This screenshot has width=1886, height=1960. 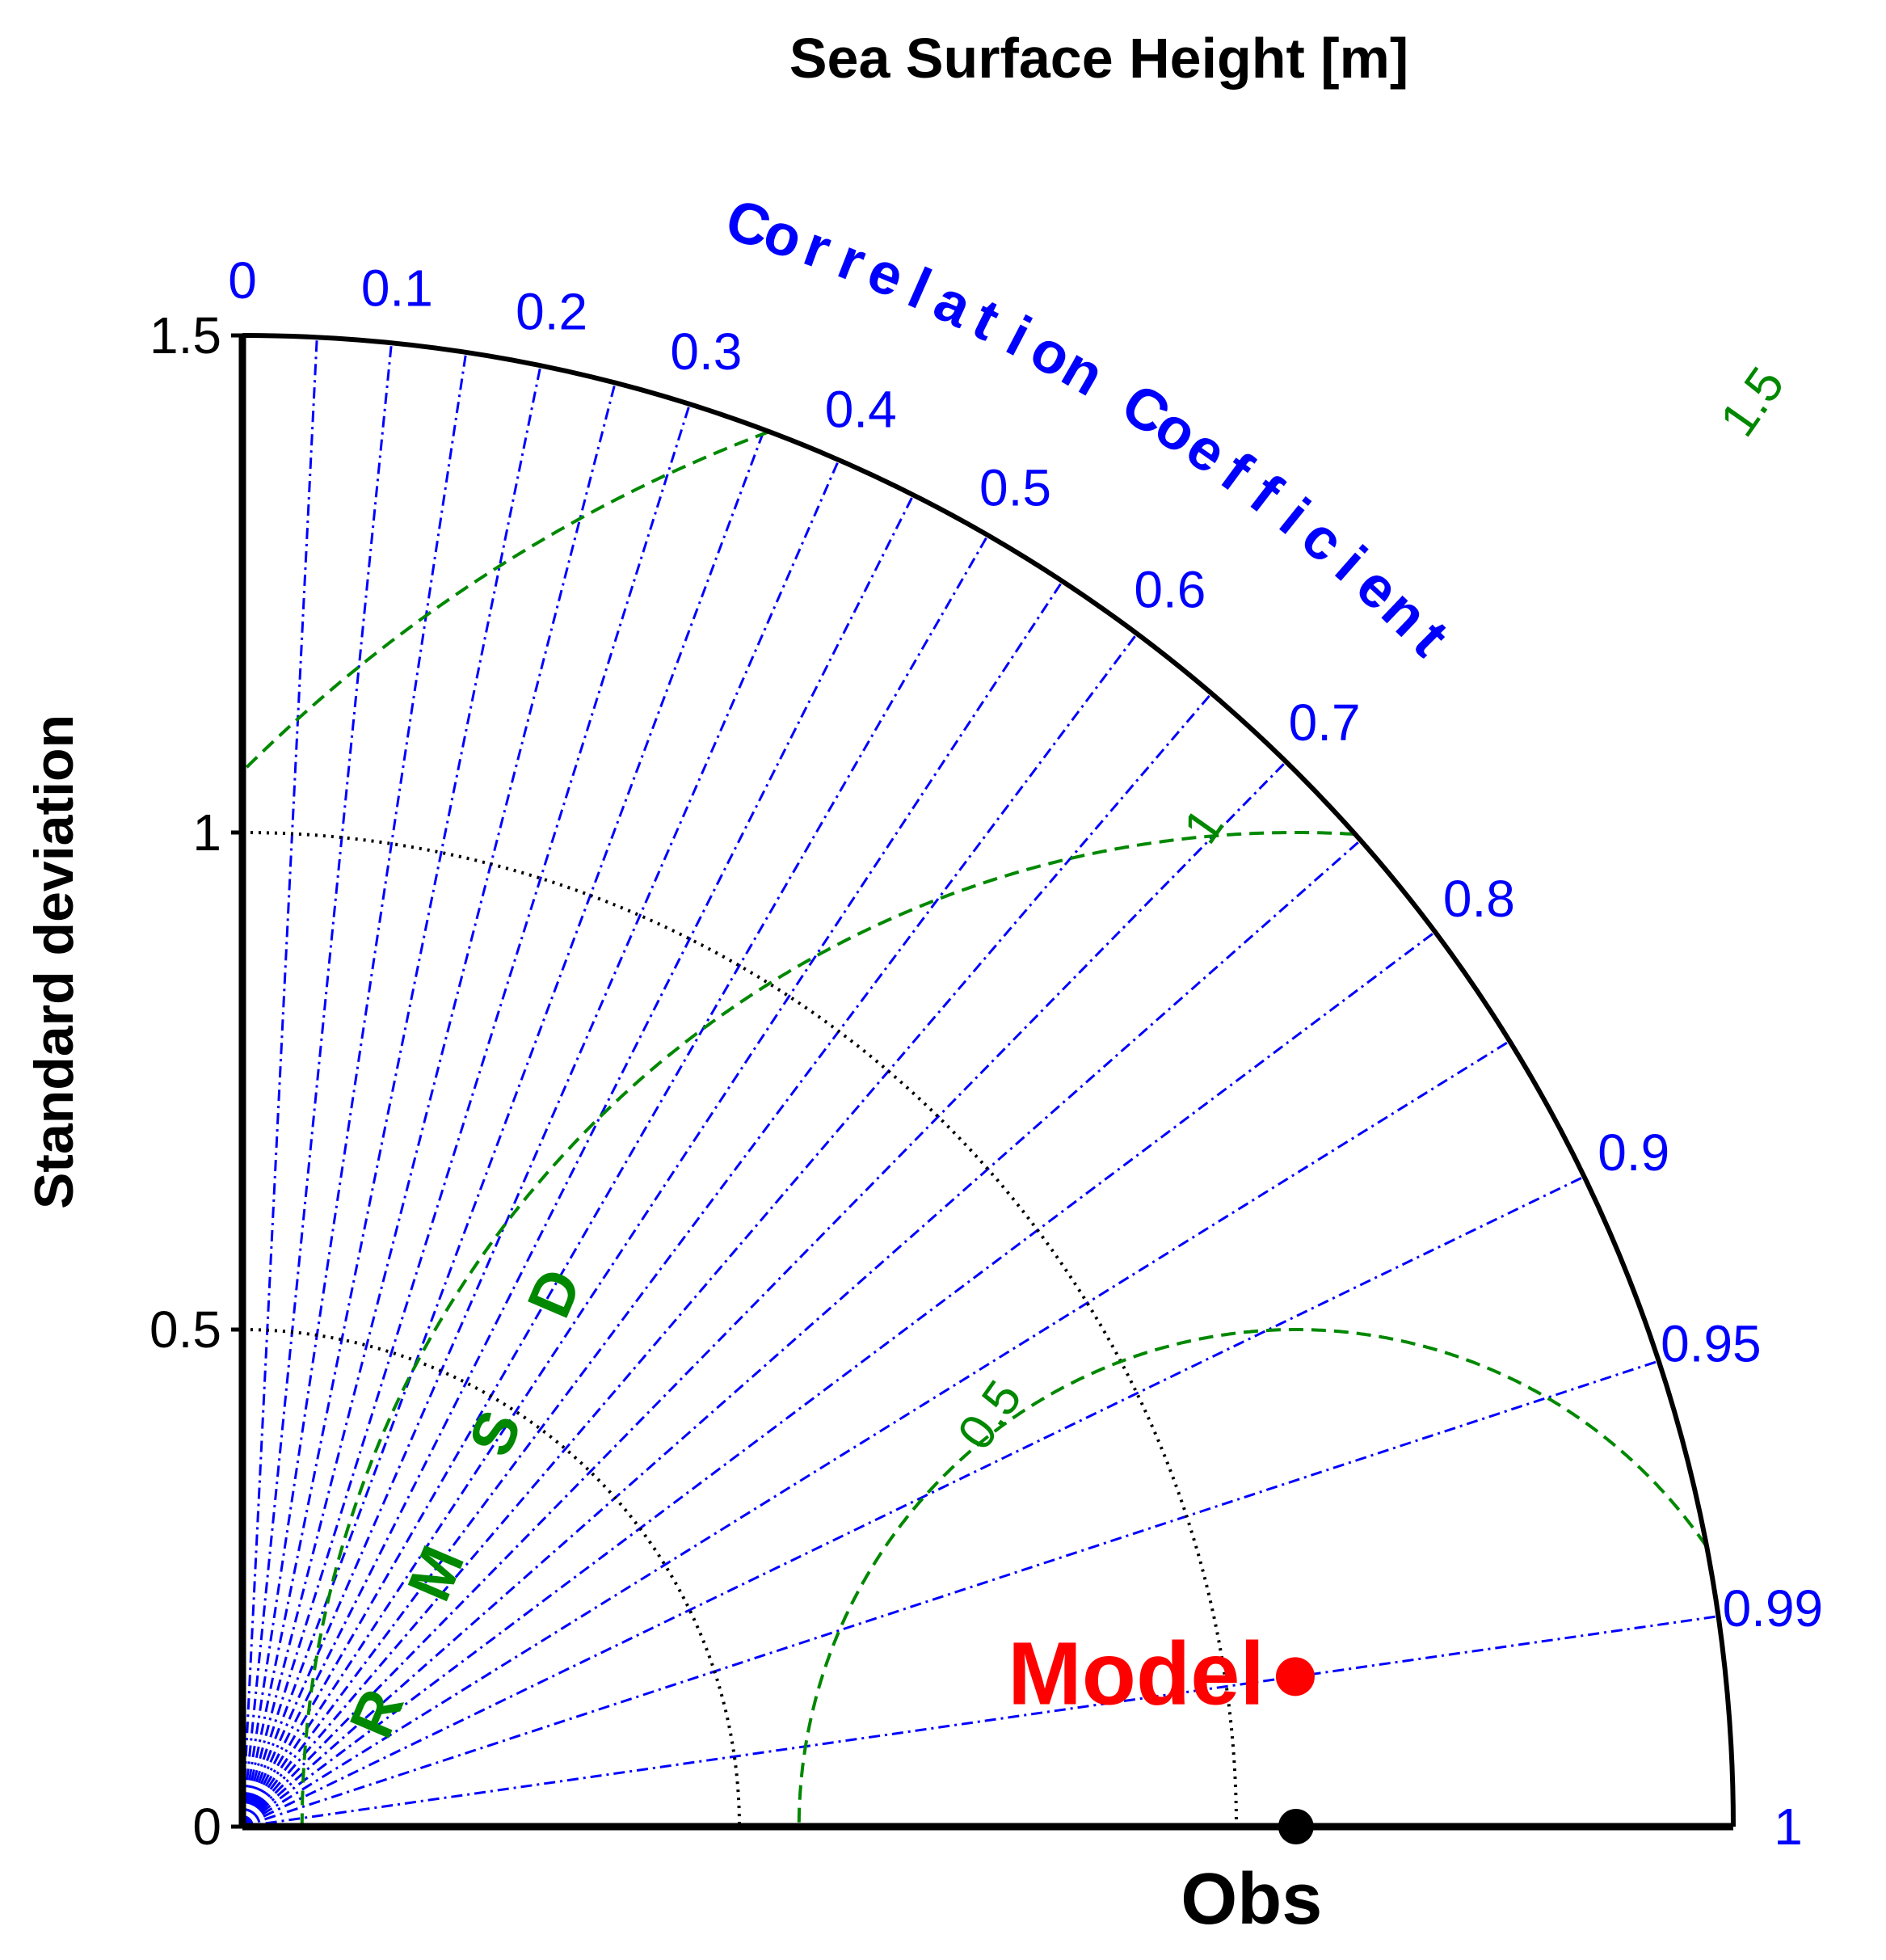 I want to click on rmsd-title-letter: D, so click(x=555, y=1293).